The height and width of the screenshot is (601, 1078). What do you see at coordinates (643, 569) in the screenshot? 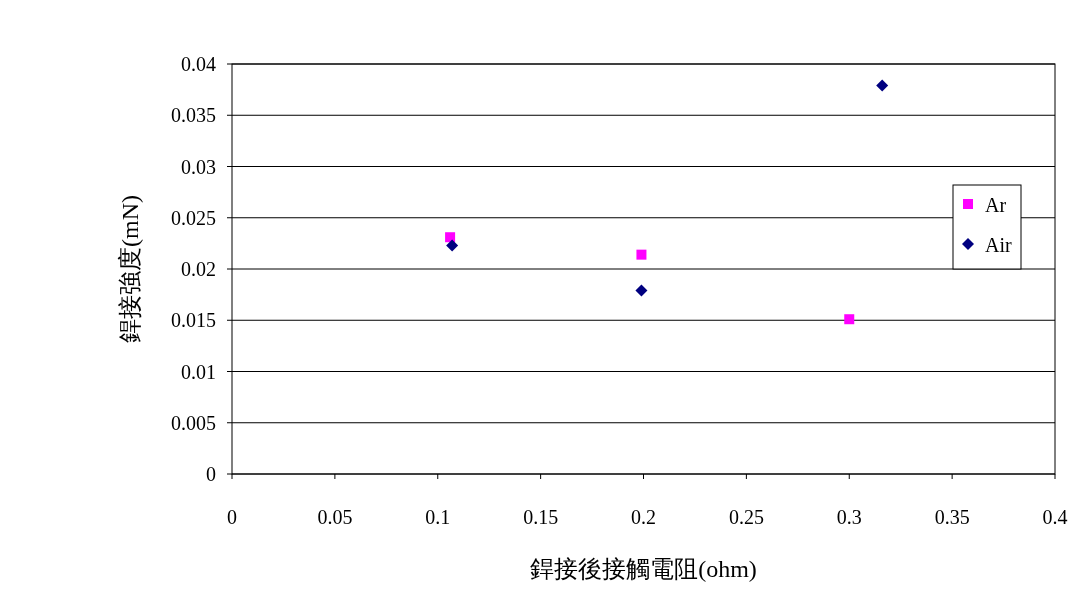
I see `x-axis-title: 銲接後接觸電阻(ohm)` at bounding box center [643, 569].